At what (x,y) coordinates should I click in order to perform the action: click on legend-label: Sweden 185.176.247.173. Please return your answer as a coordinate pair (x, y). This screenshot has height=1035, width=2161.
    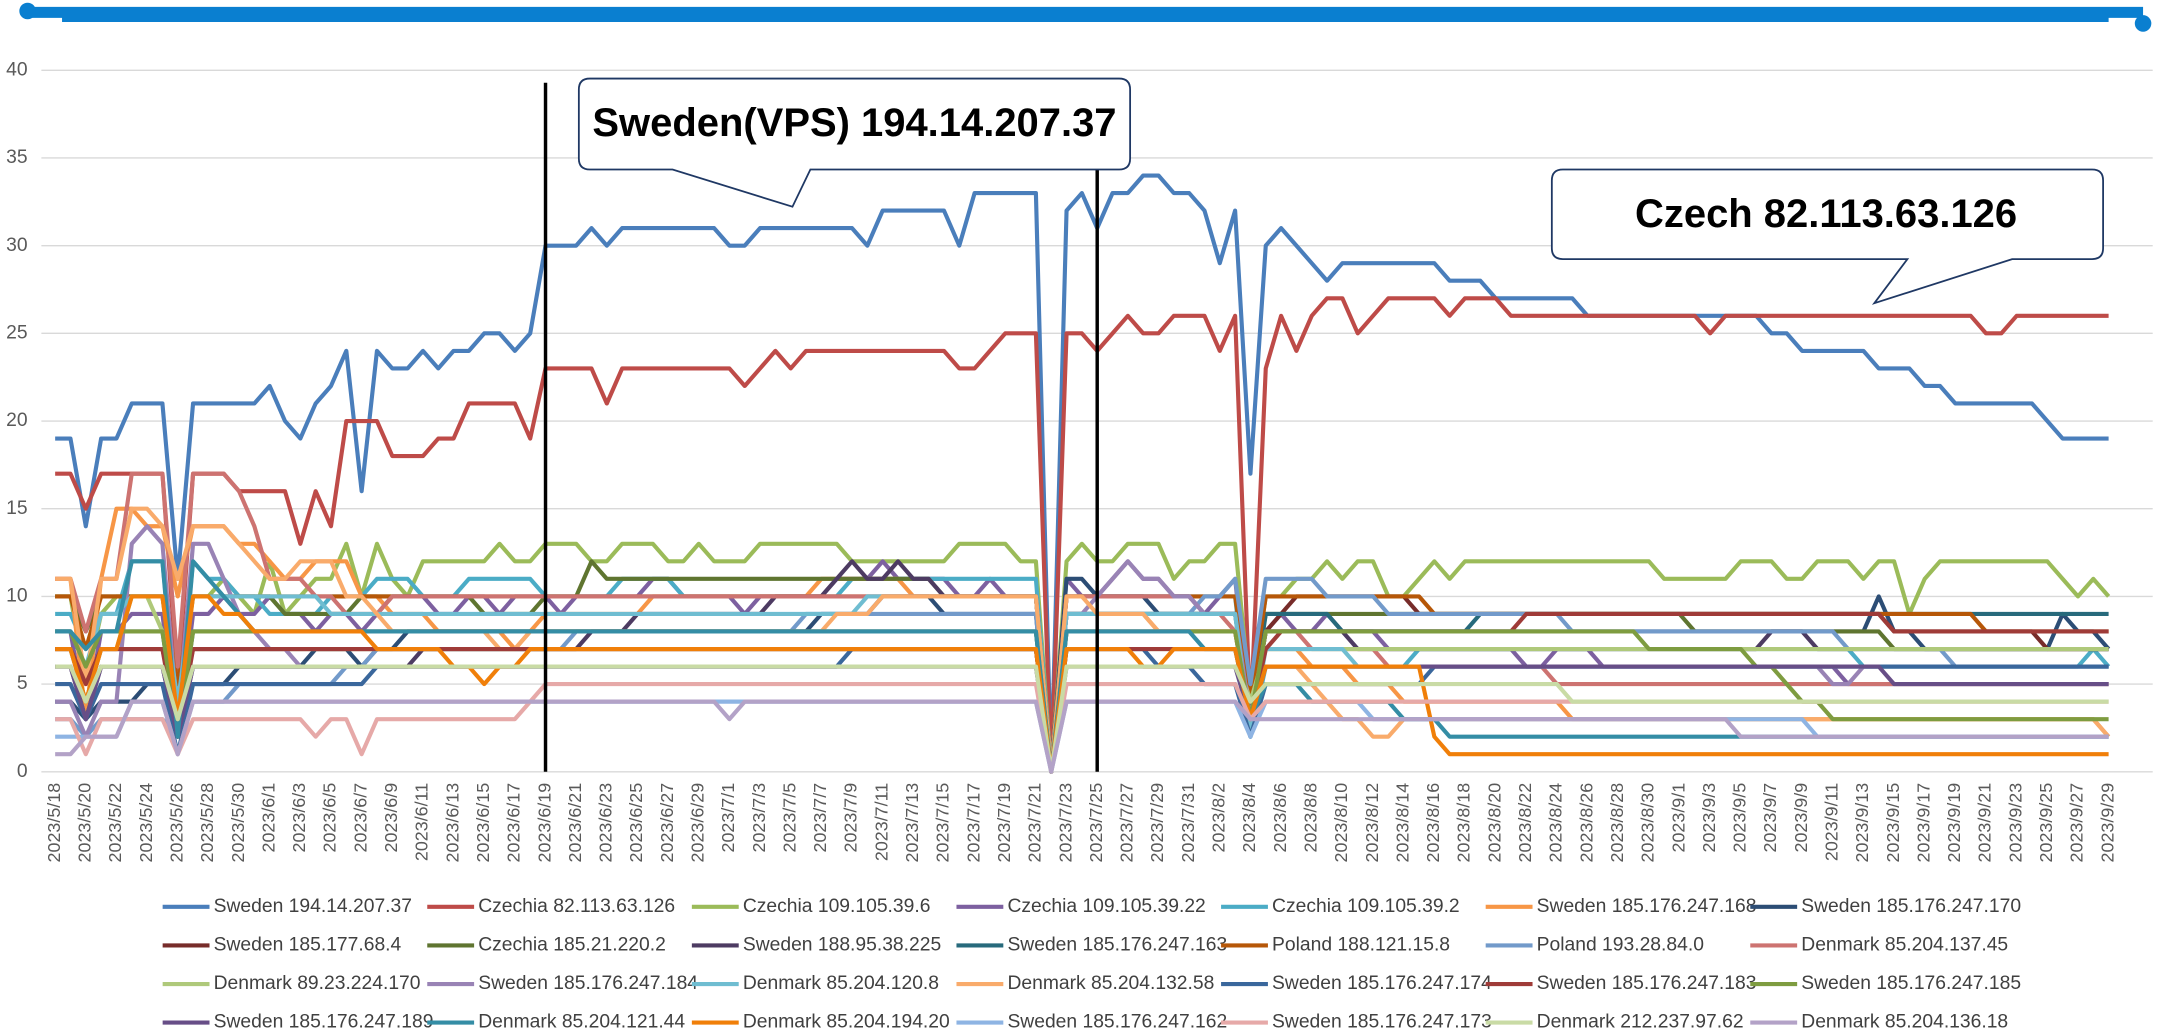
    Looking at the image, I should click on (1382, 1022).